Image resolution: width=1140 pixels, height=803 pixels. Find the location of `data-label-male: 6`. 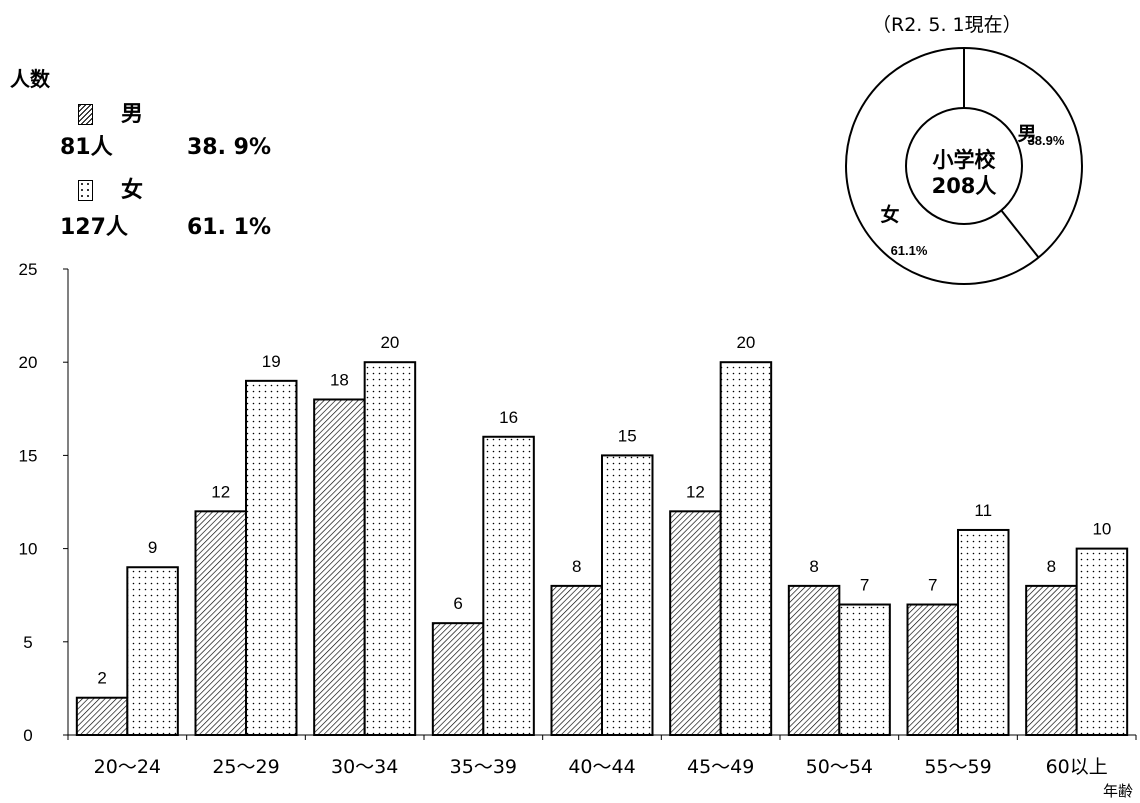

data-label-male: 6 is located at coordinates (457, 603).